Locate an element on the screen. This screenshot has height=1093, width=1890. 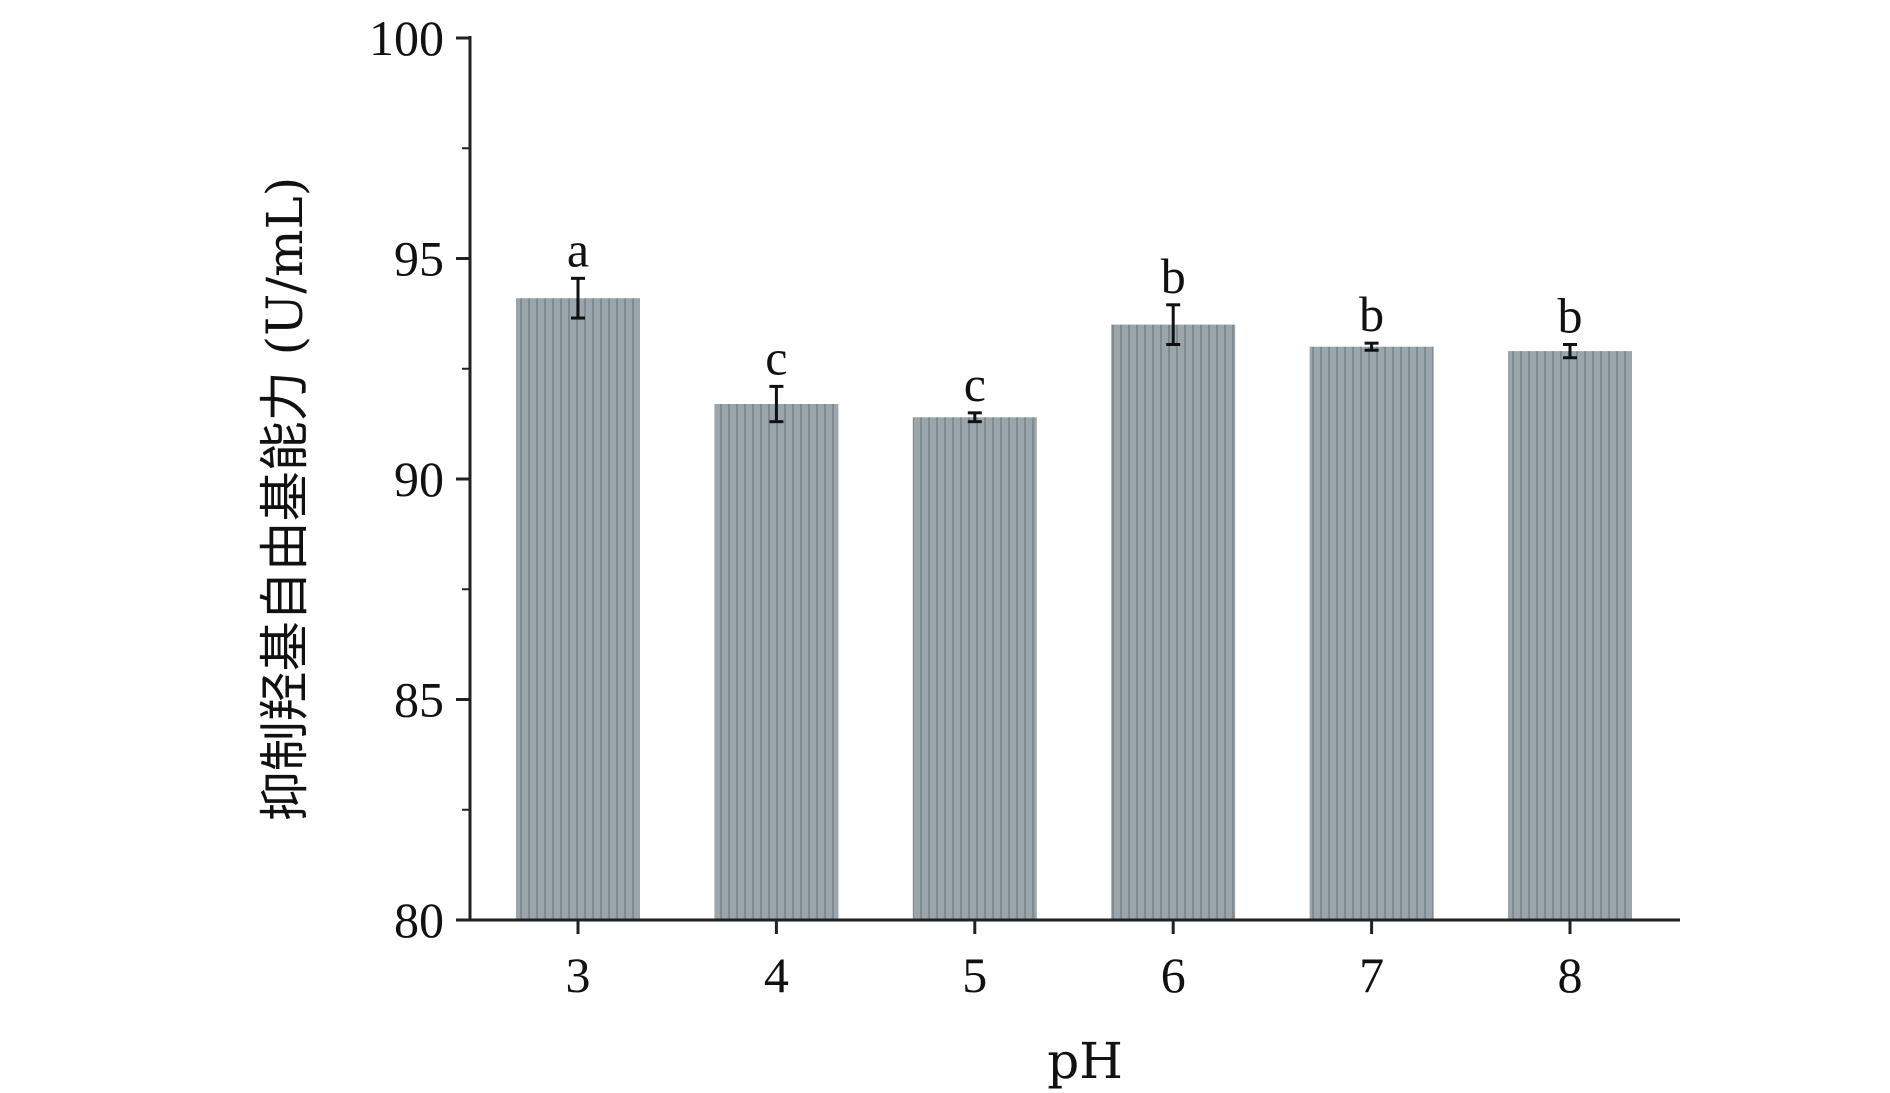
y-tick-label: 100 is located at coordinates (406, 38).